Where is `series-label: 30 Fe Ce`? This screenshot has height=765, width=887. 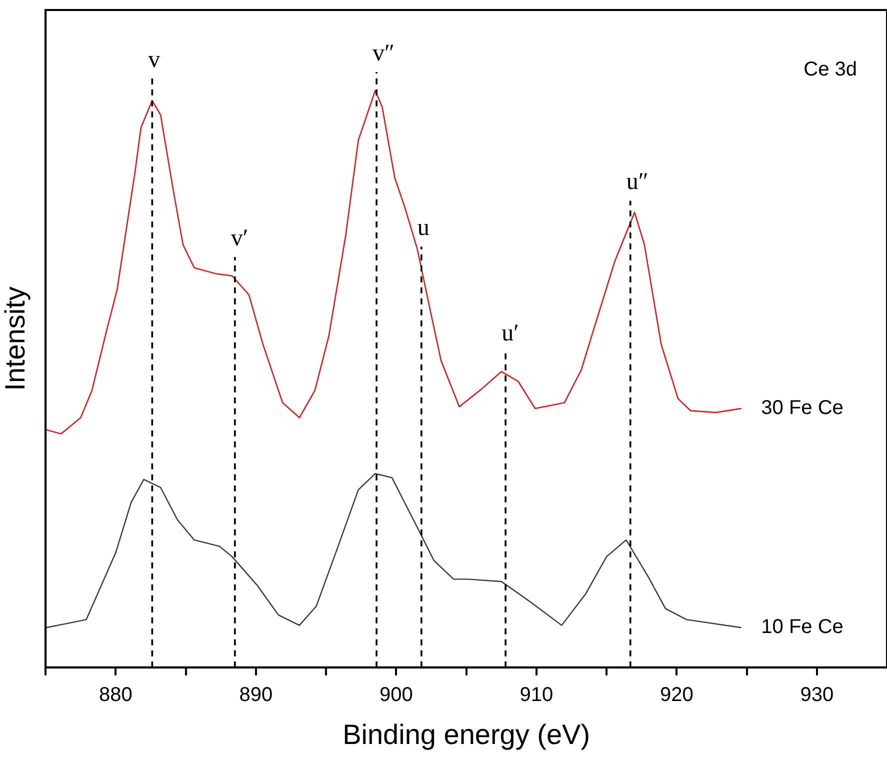
series-label: 30 Fe Ce is located at coordinates (802, 407).